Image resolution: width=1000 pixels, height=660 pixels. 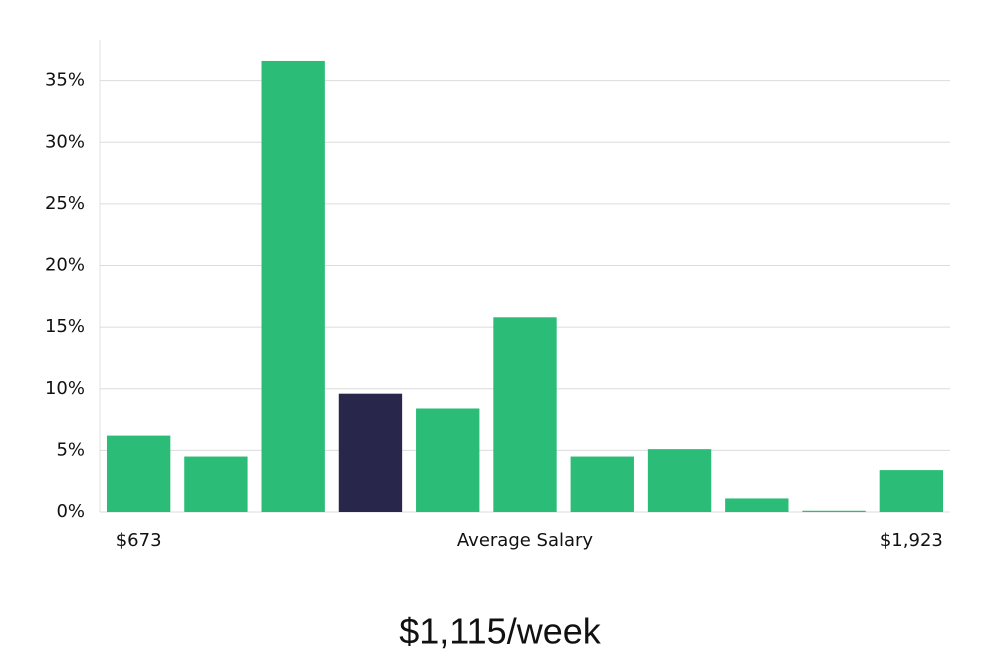 I want to click on y-tick-label: 5%, so click(x=70, y=449).